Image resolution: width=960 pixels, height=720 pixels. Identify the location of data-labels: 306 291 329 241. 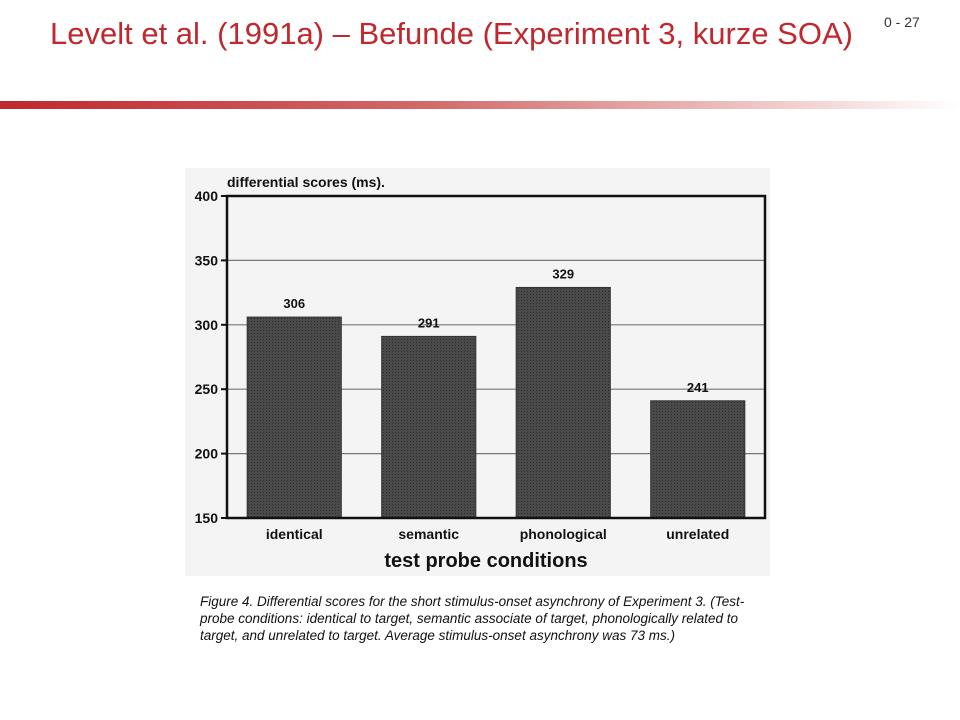
(495, 330).